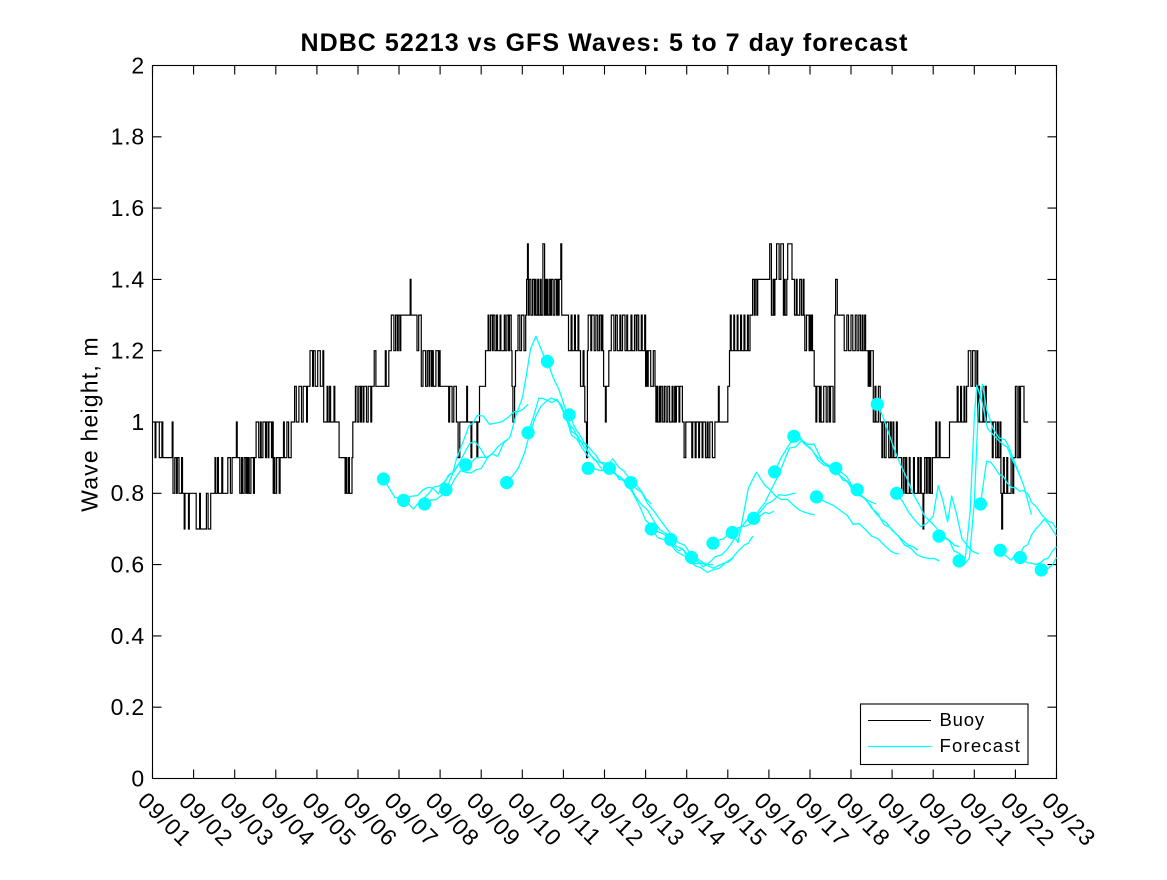 The image size is (1167, 880). Describe the element at coordinates (128, 137) in the screenshot. I see `svg-text: 1.8` at that location.